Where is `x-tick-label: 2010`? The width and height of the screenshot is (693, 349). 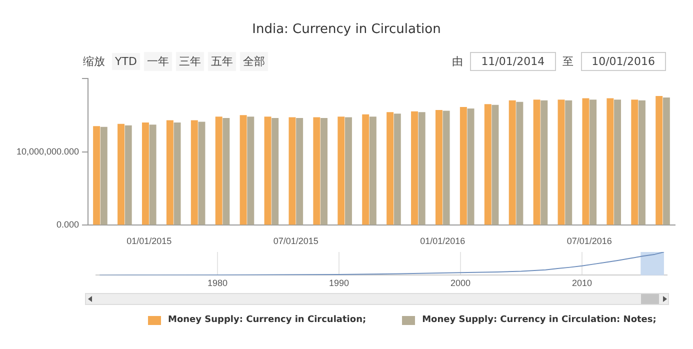
x-tick-label: 2010 is located at coordinates (582, 283).